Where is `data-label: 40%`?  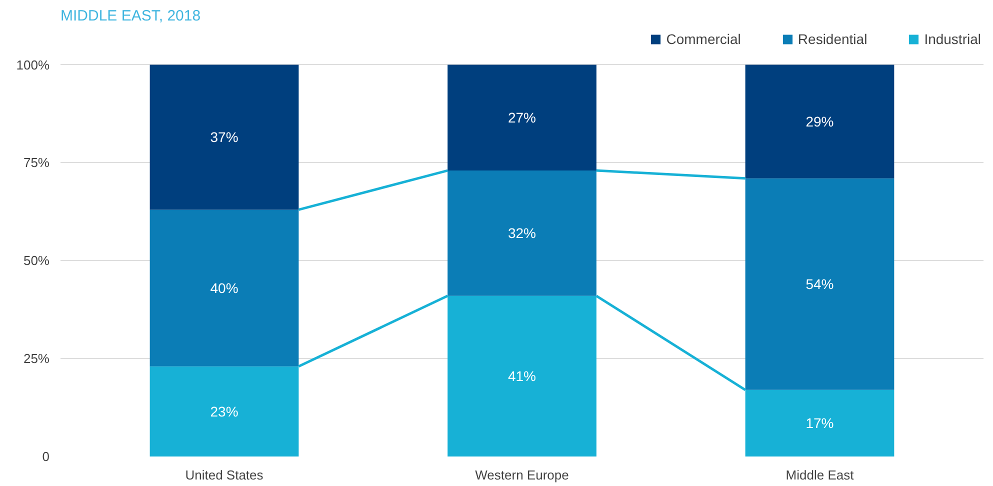 data-label: 40% is located at coordinates (224, 288).